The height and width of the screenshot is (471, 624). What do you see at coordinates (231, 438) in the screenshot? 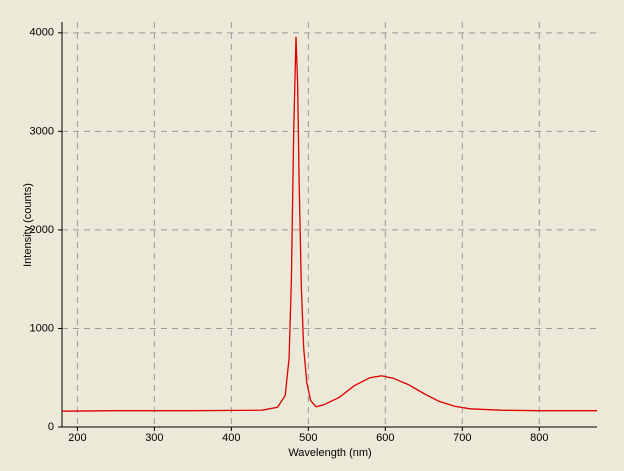
I see `x-tick-label: 400` at bounding box center [231, 438].